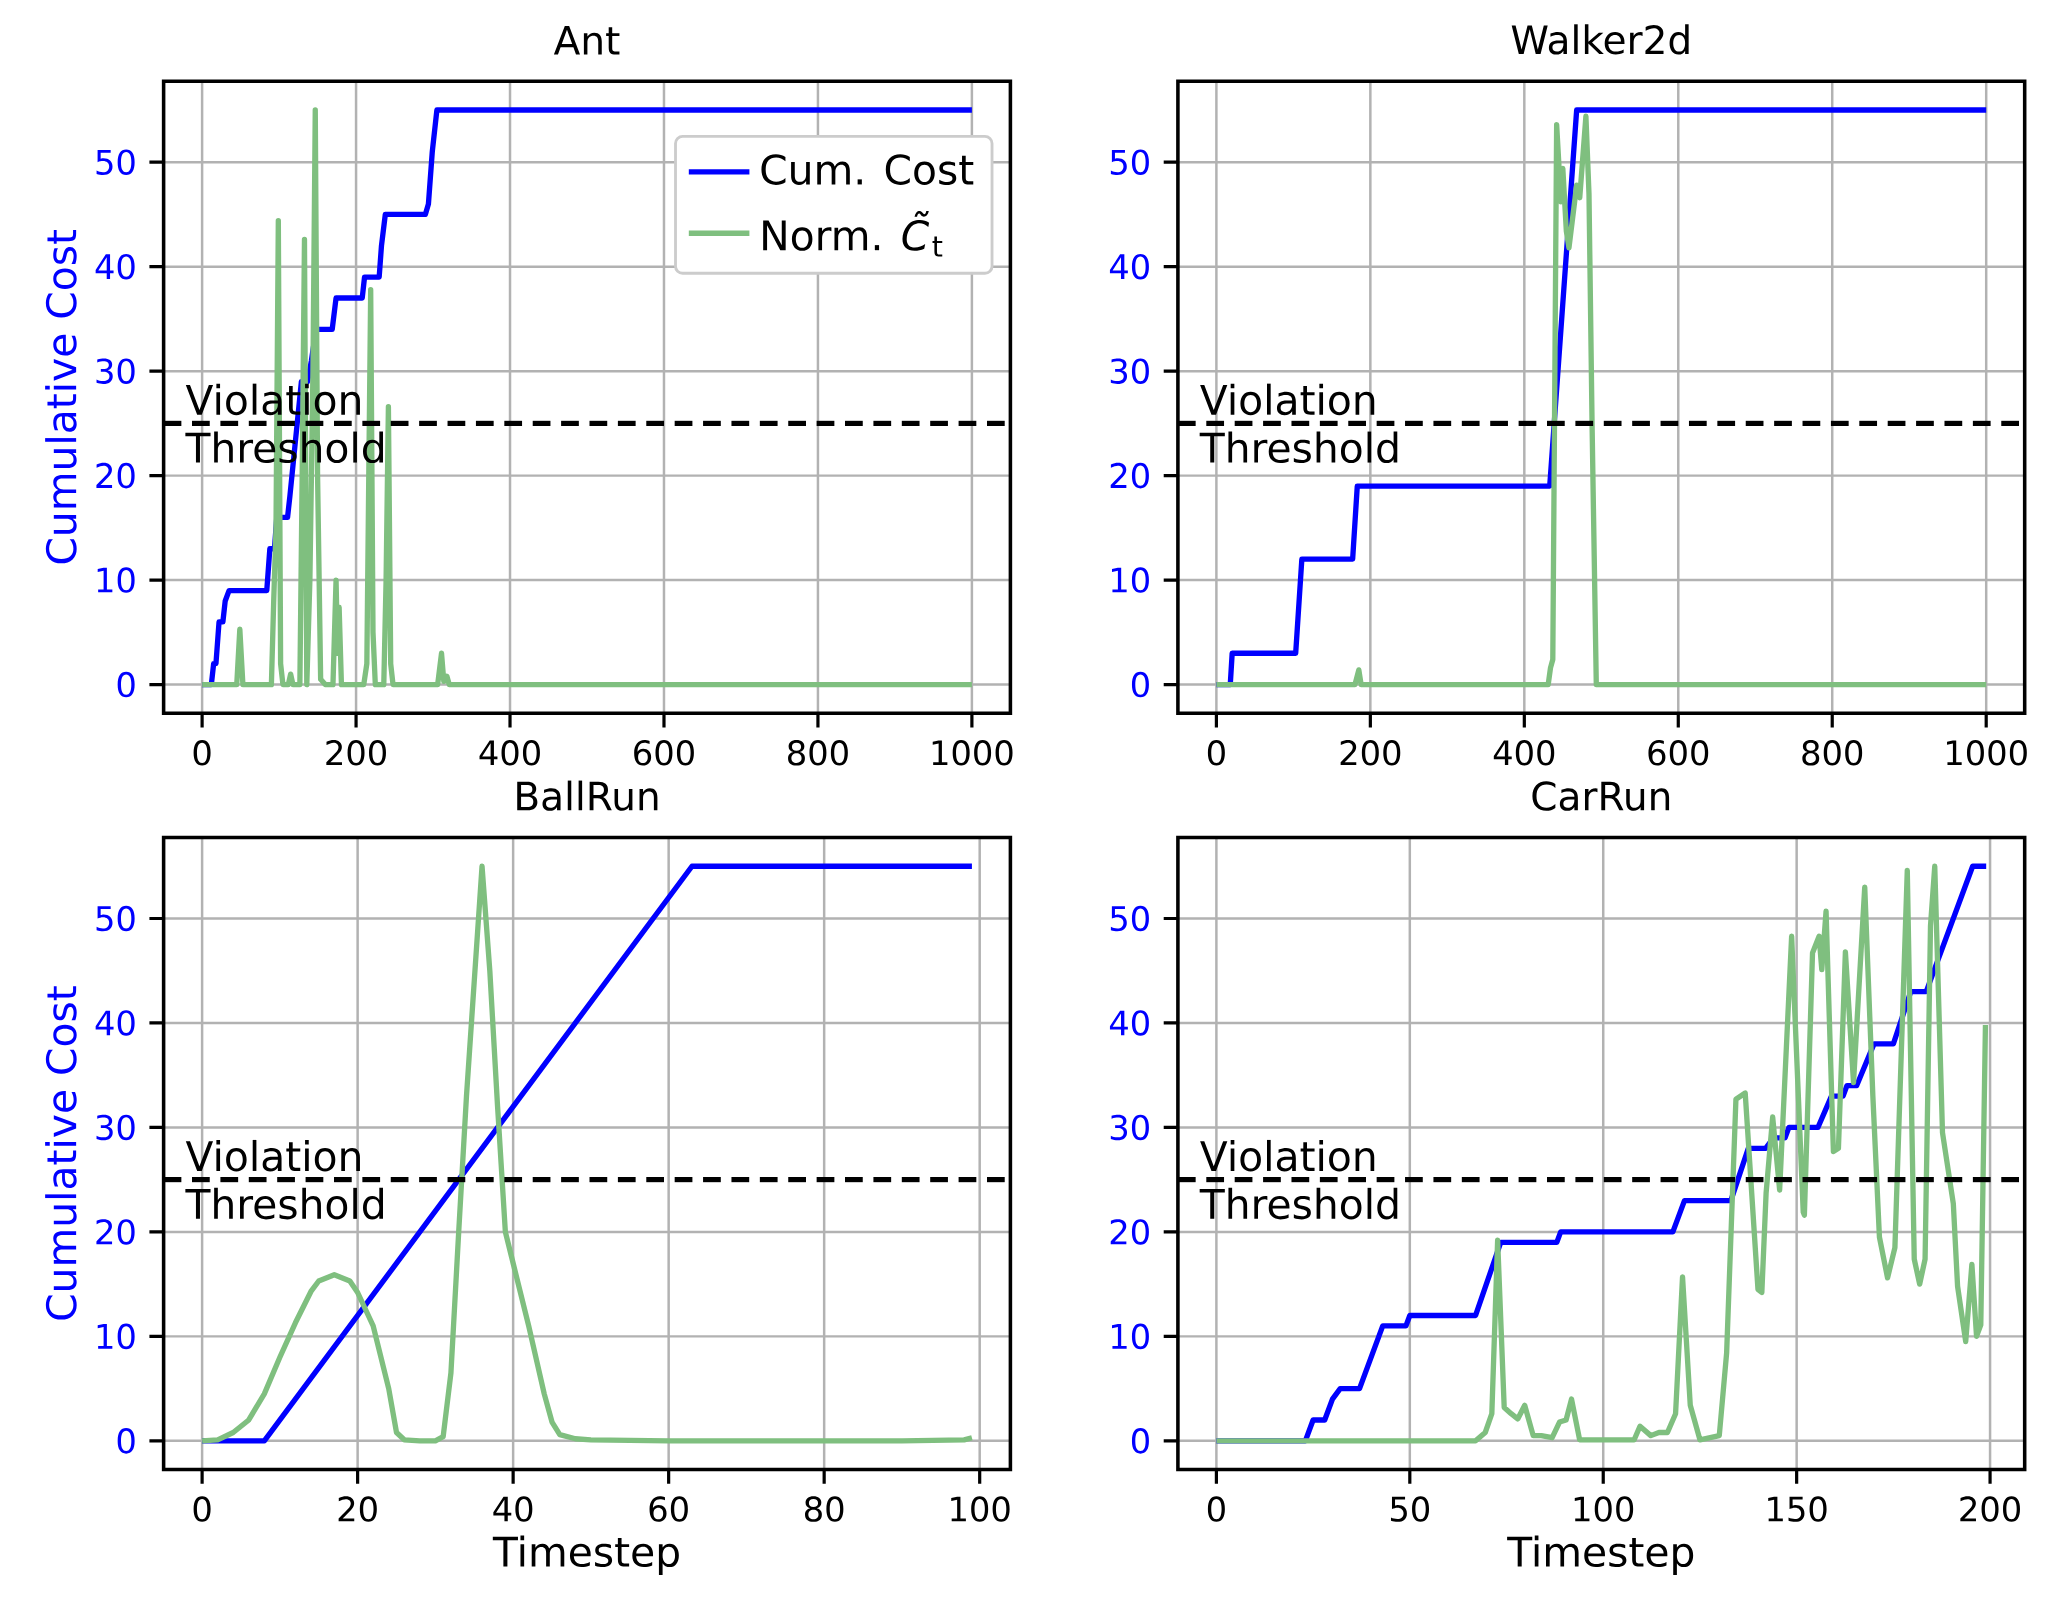 The image size is (2052, 1614). What do you see at coordinates (824, 1509) in the screenshot?
I see `x-tick-label: 80` at bounding box center [824, 1509].